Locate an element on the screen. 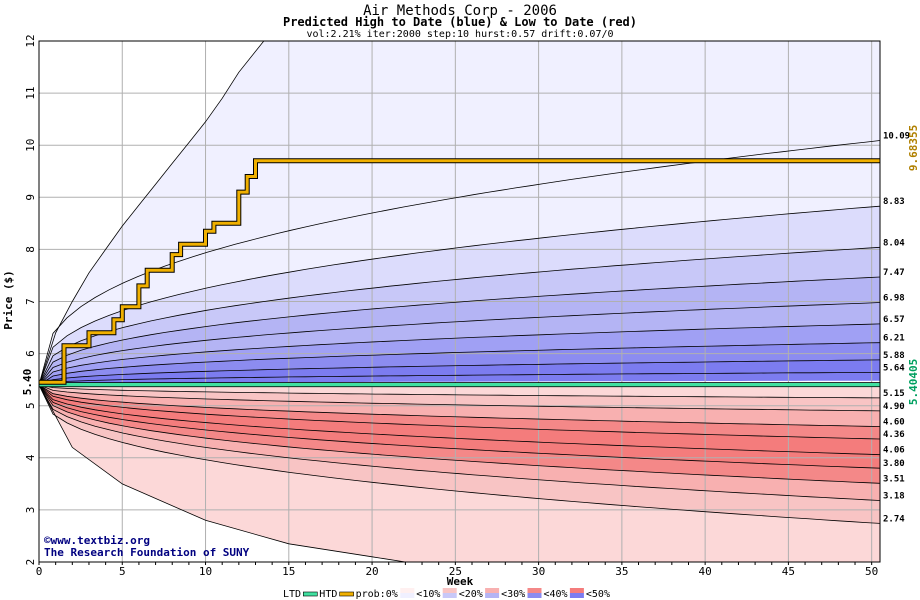  quantile-end-label: 5.88 is located at coordinates (894, 356).